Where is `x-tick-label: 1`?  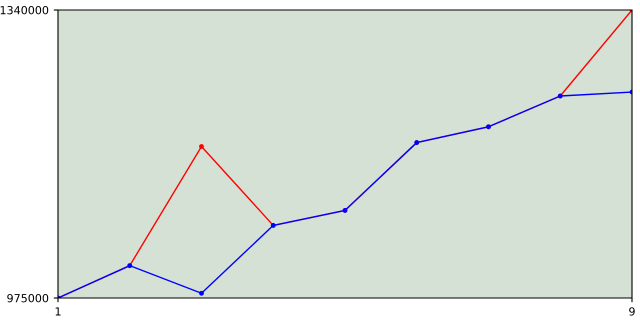
x-tick-label: 1 is located at coordinates (58, 311).